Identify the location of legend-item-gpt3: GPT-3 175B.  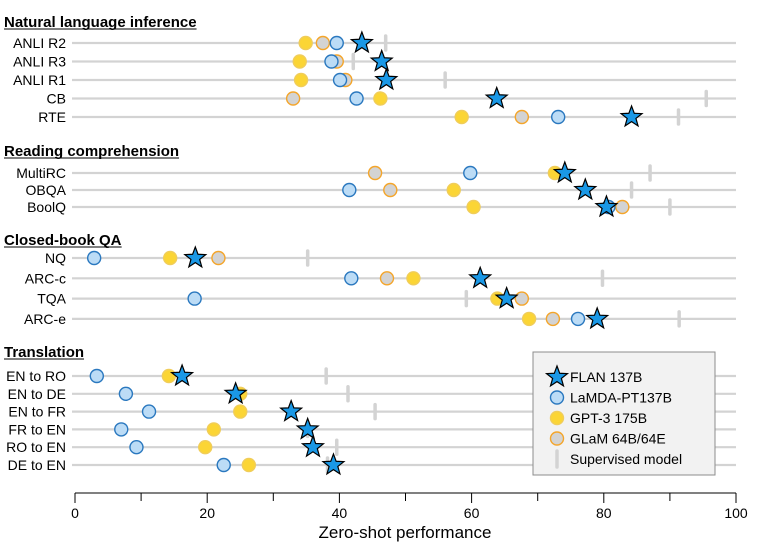
(598, 418).